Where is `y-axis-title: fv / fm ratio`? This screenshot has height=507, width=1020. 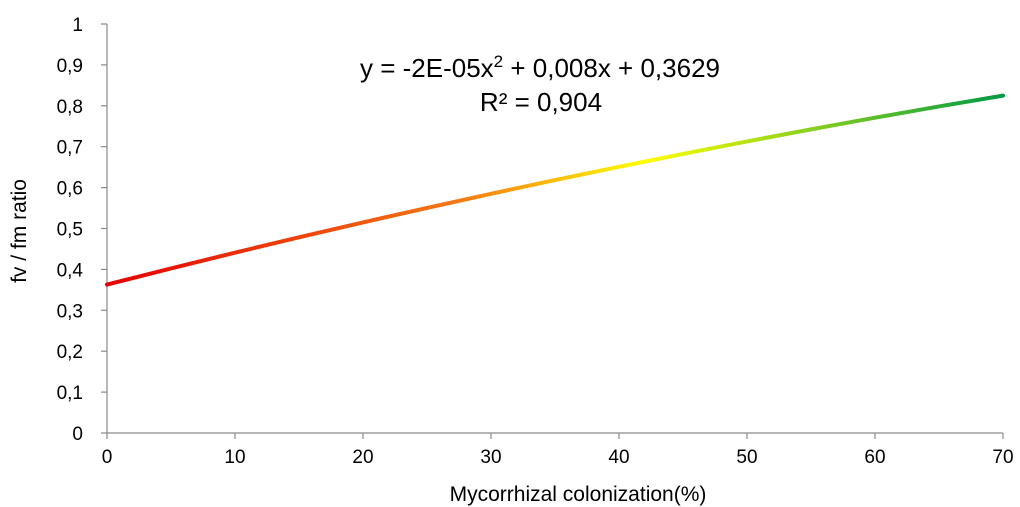 y-axis-title: fv / fm ratio is located at coordinates (19, 231).